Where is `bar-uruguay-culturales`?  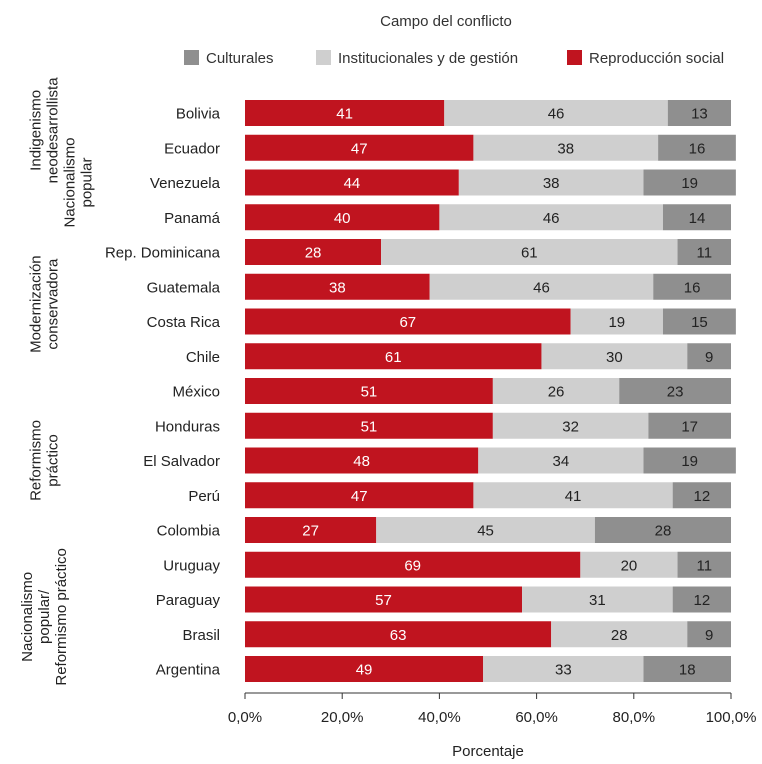 bar-uruguay-culturales is located at coordinates (704, 564).